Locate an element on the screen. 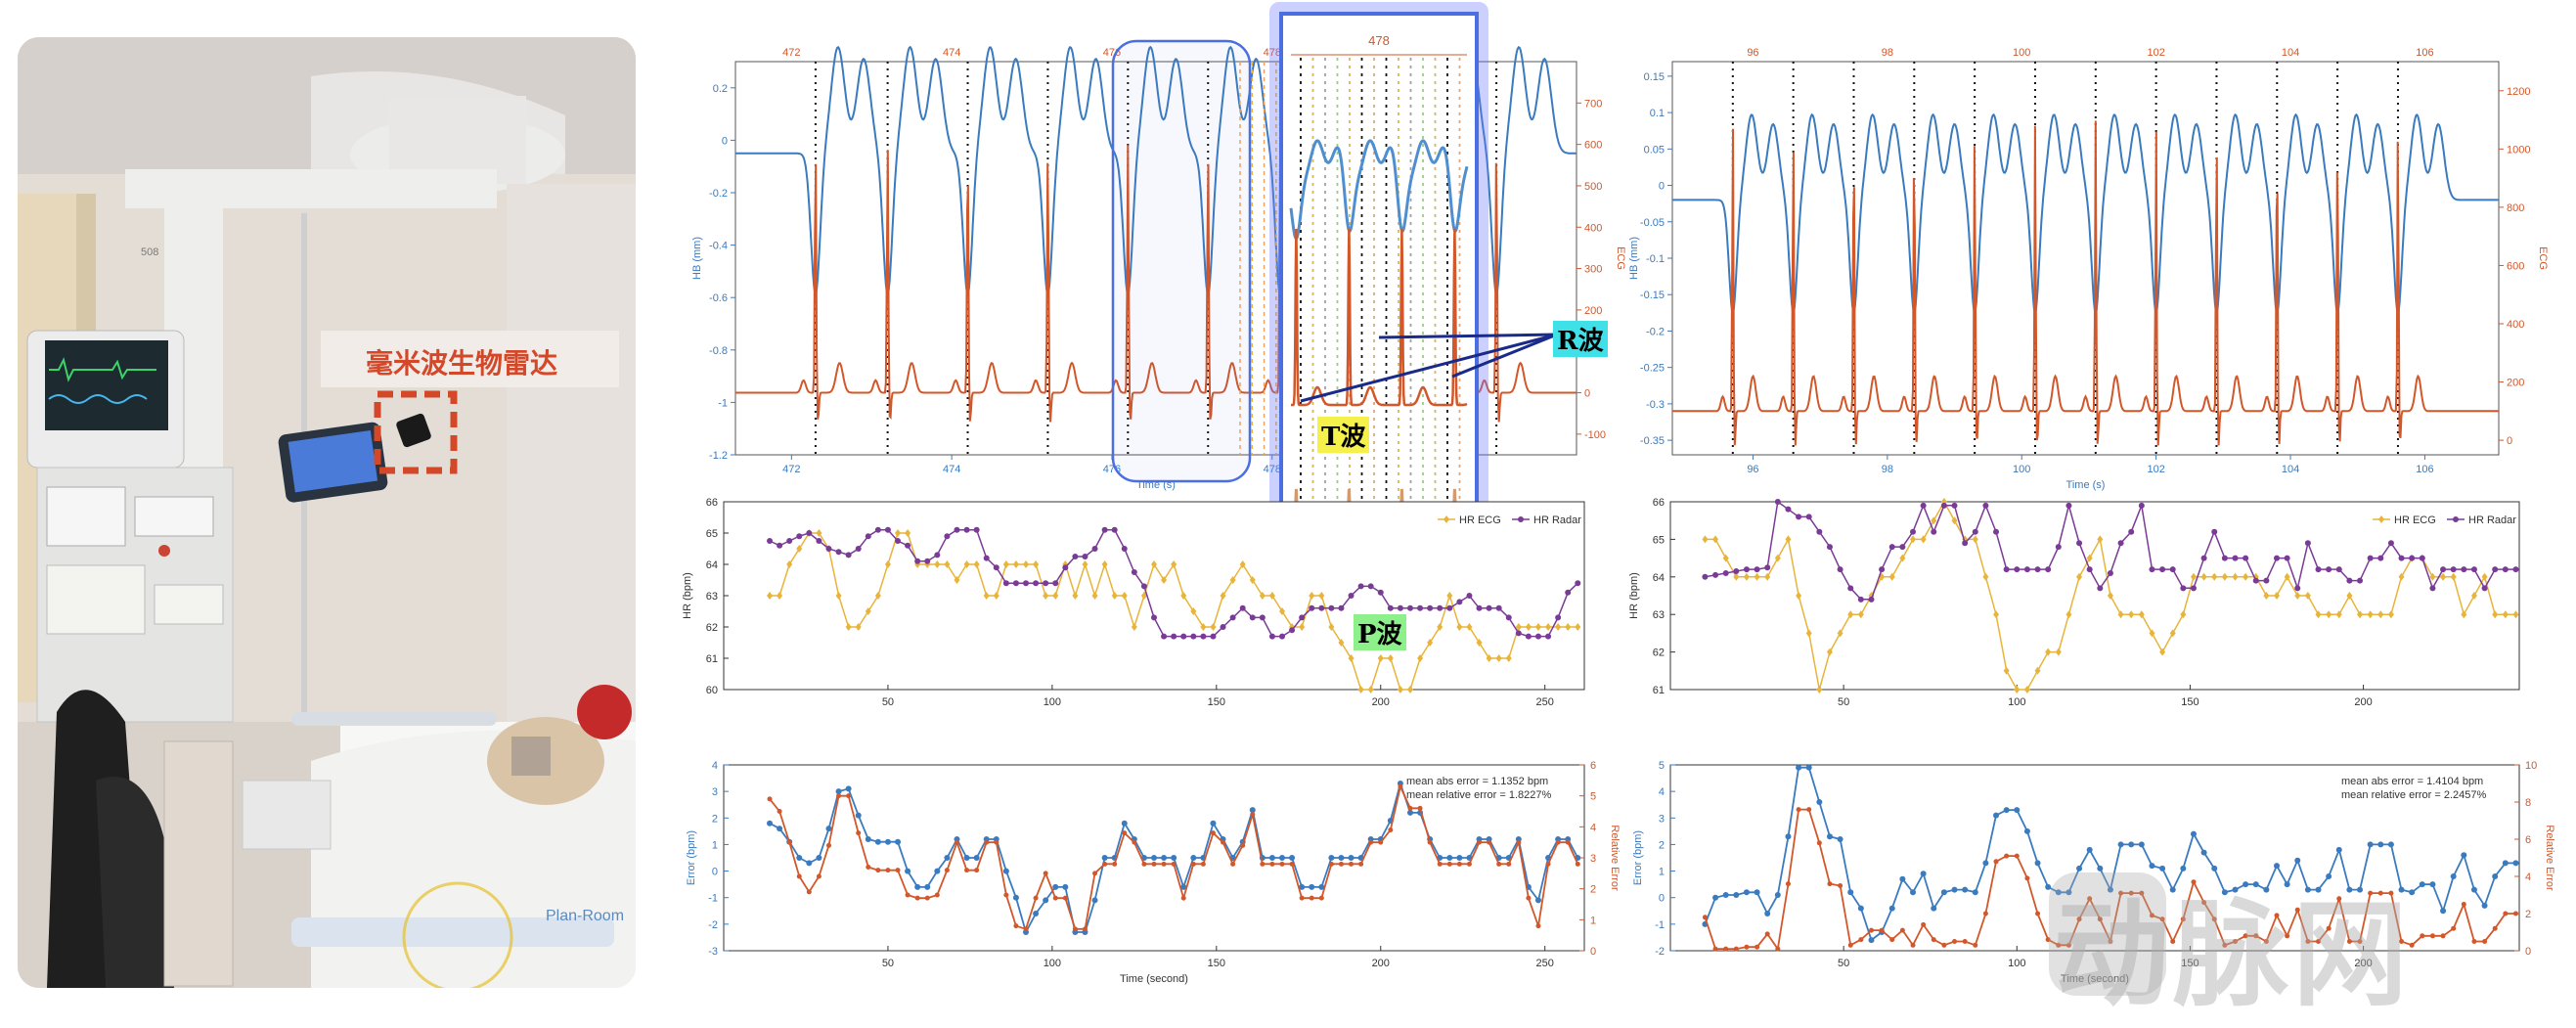 Image resolution: width=2576 pixels, height=1028 pixels. ytick-left-label: -3 is located at coordinates (713, 952).